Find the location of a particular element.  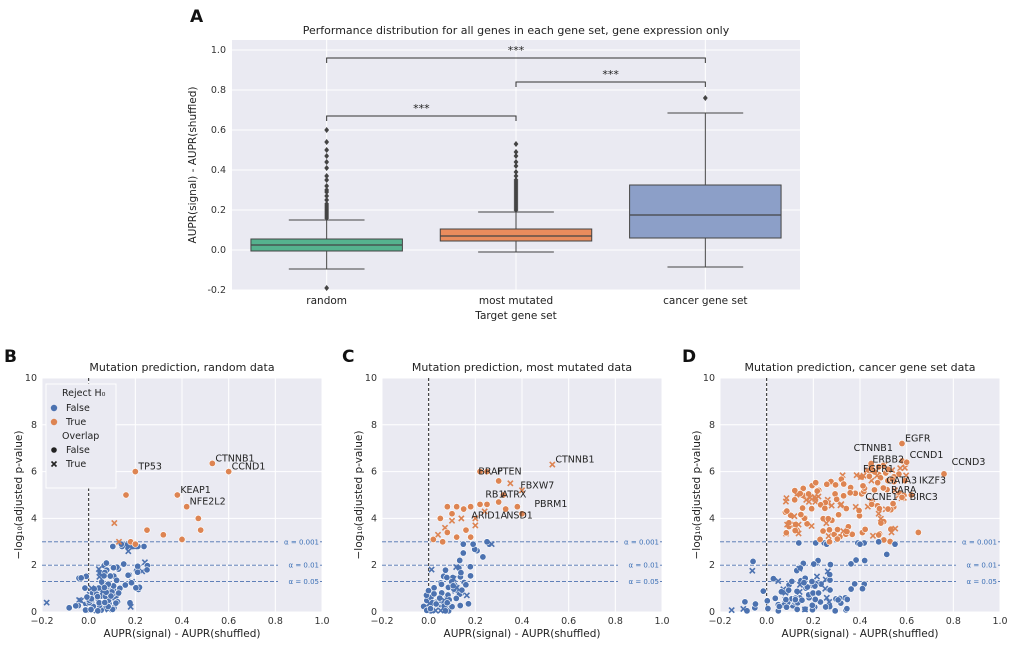

gene-label: BRAF is located at coordinates (490, 471).